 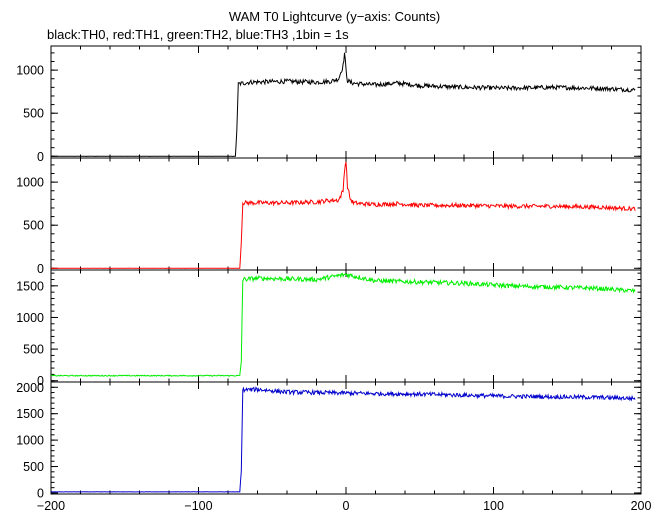 I want to click on x-tick-label: −200, so click(x=51, y=506).